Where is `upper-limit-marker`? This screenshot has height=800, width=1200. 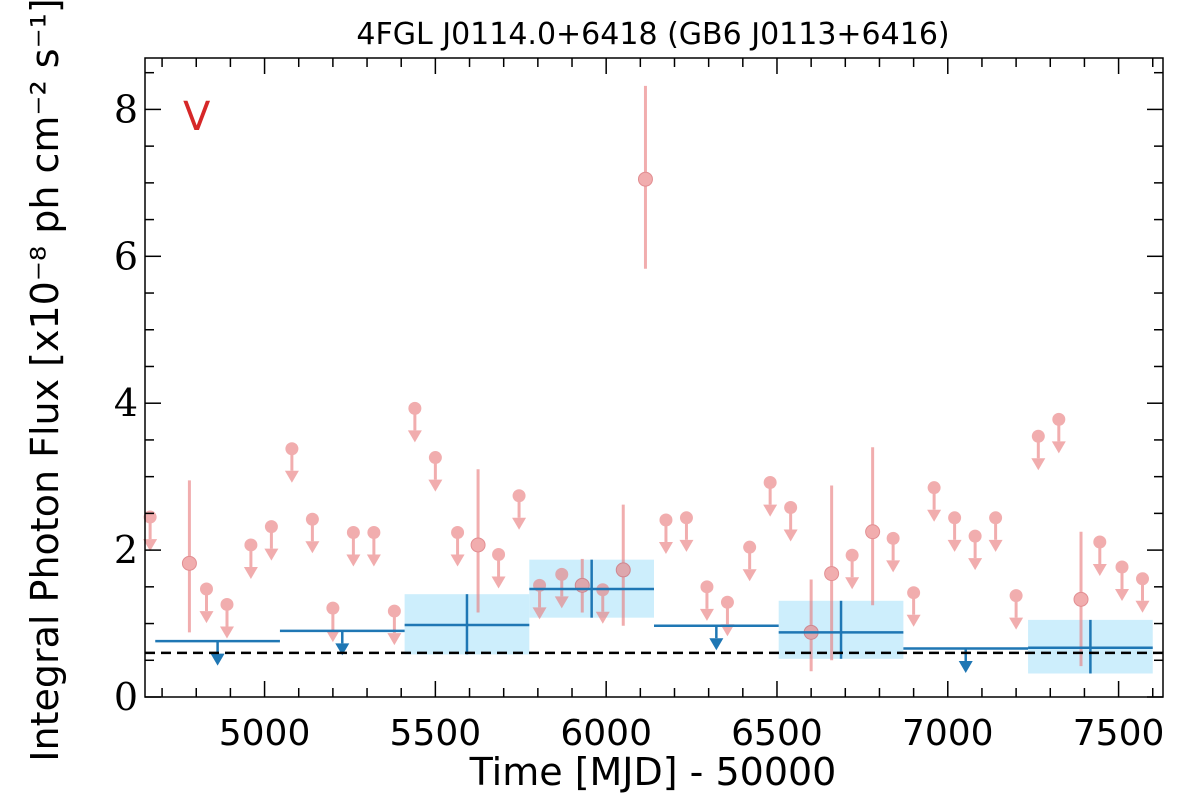 upper-limit-marker is located at coordinates (791, 508).